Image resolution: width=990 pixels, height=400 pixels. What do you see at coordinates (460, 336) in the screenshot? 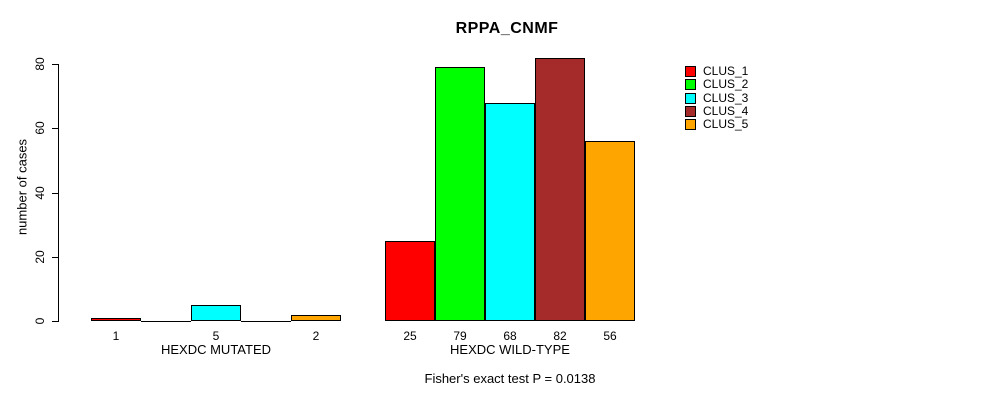
I see `bar-value-label: 79` at bounding box center [460, 336].